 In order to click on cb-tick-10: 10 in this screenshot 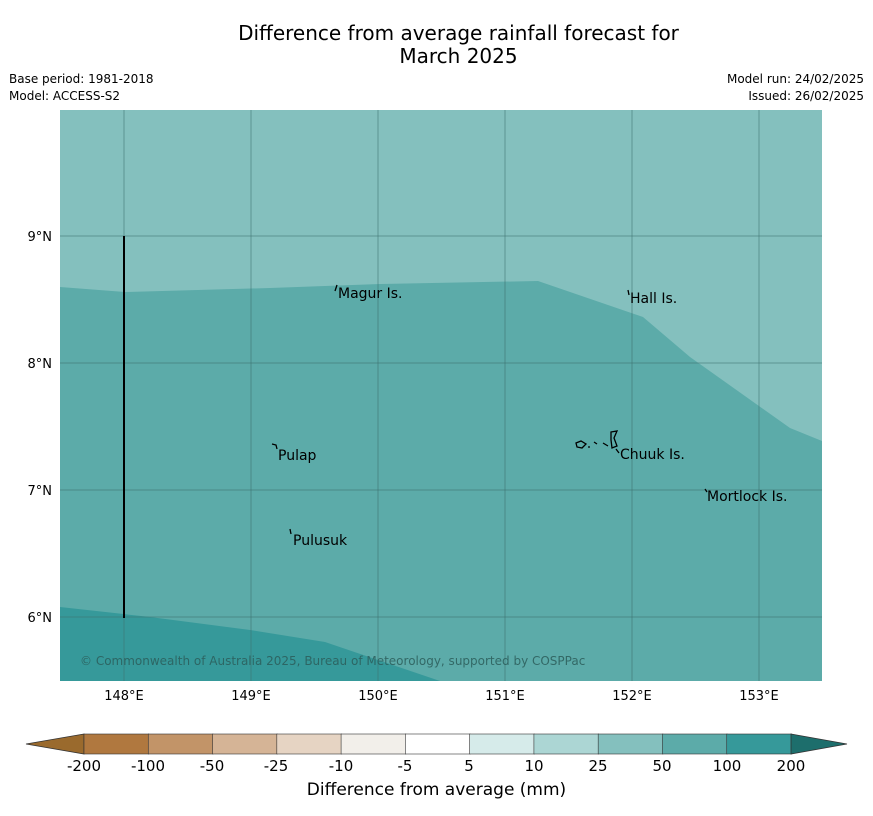, I will do `click(533, 766)`.